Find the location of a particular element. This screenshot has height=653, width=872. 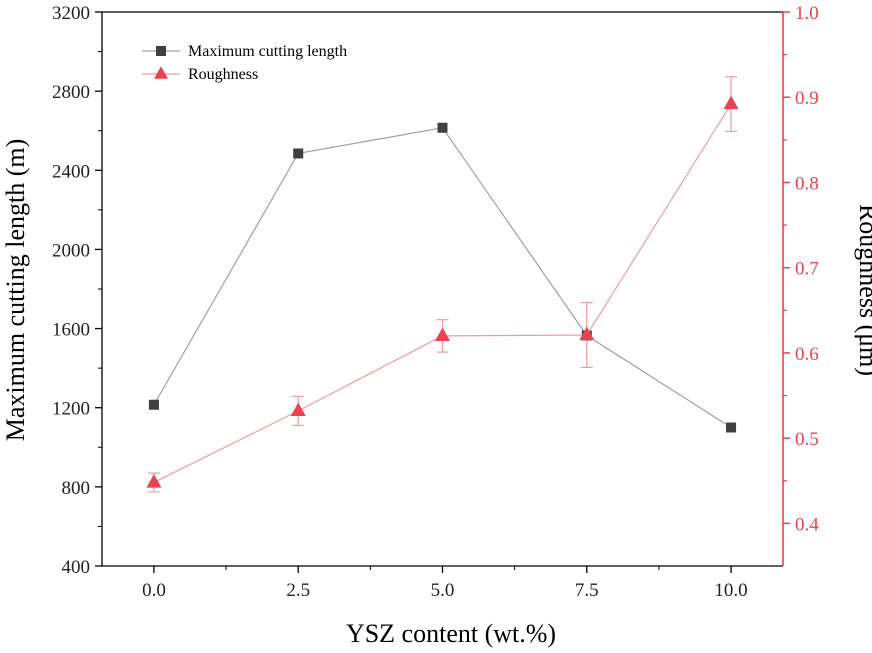

y-left-tick-label: 2800 is located at coordinates (71, 92).